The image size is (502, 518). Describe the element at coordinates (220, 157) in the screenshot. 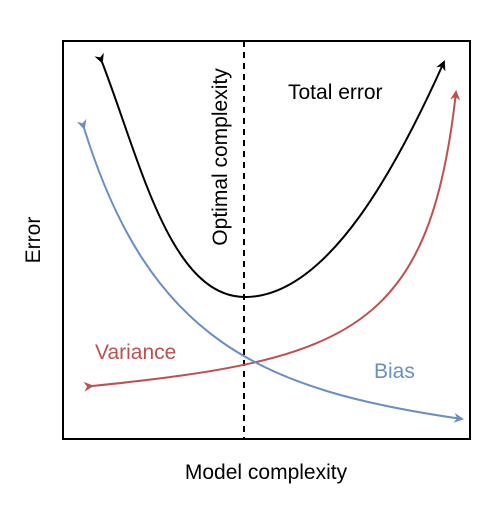

I see `optimal-complexity-label: Optimal complexity` at that location.